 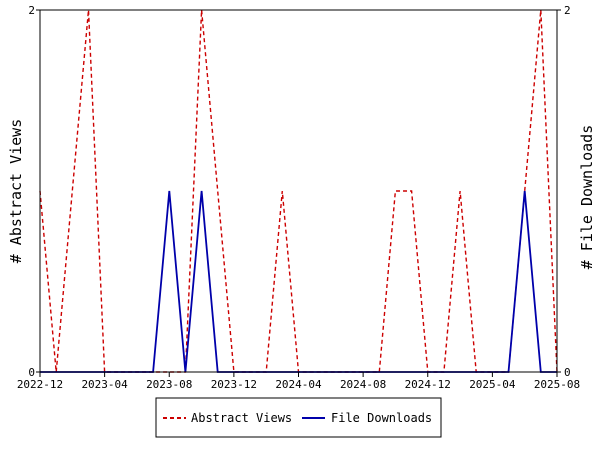 What do you see at coordinates (31, 10) in the screenshot?
I see `y-left-tick-label: 2` at bounding box center [31, 10].